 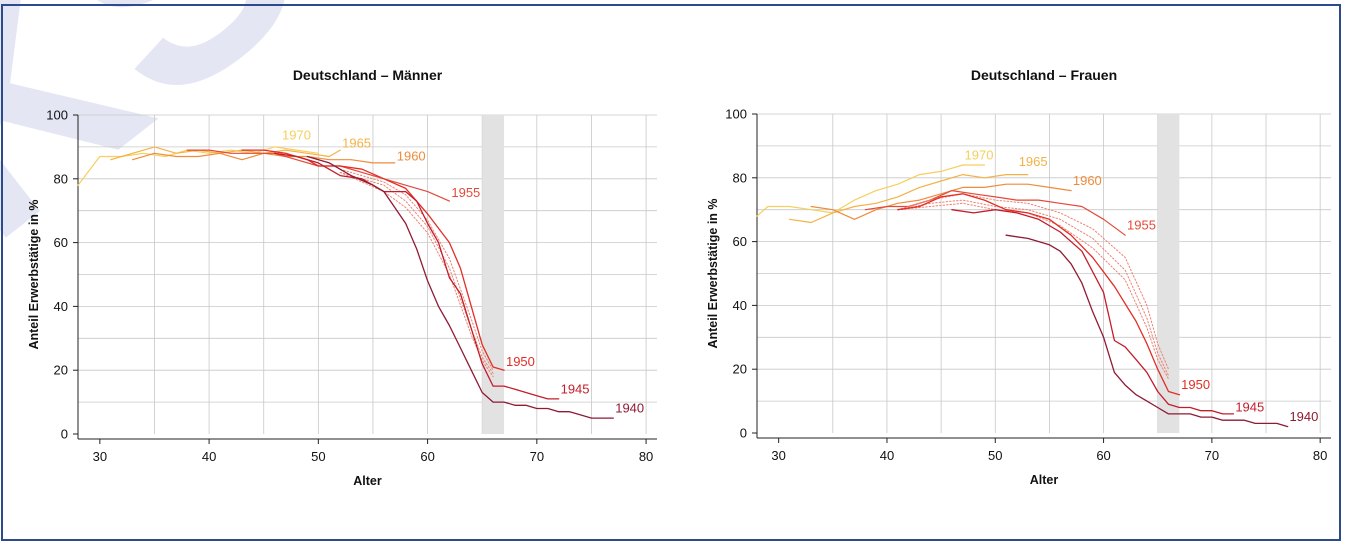 What do you see at coordinates (368, 75) in the screenshot?
I see `chart-title: Deutschland – Männer` at bounding box center [368, 75].